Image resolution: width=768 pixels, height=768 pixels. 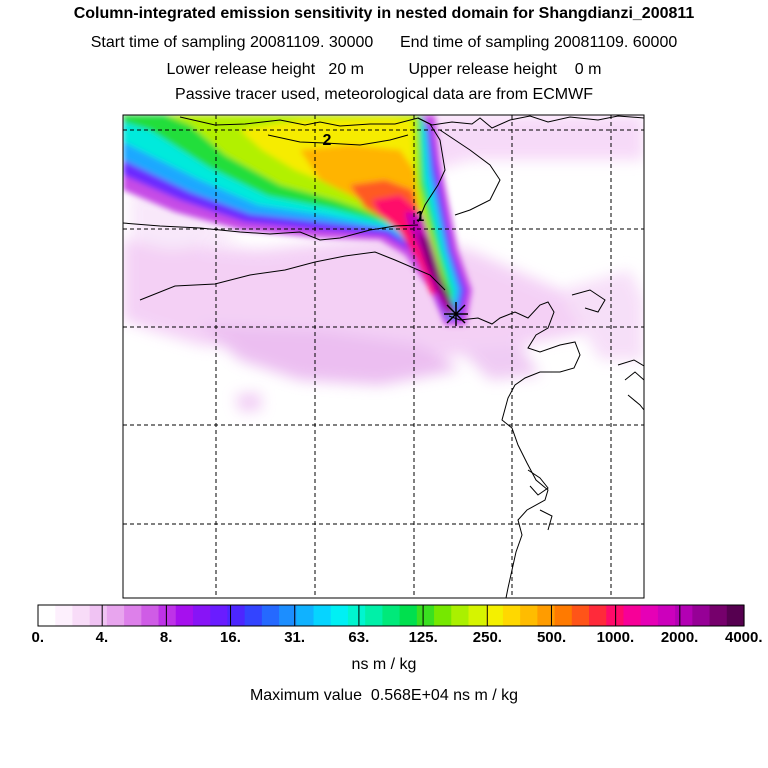 I want to click on colorbar-cells, so click(x=391, y=615).